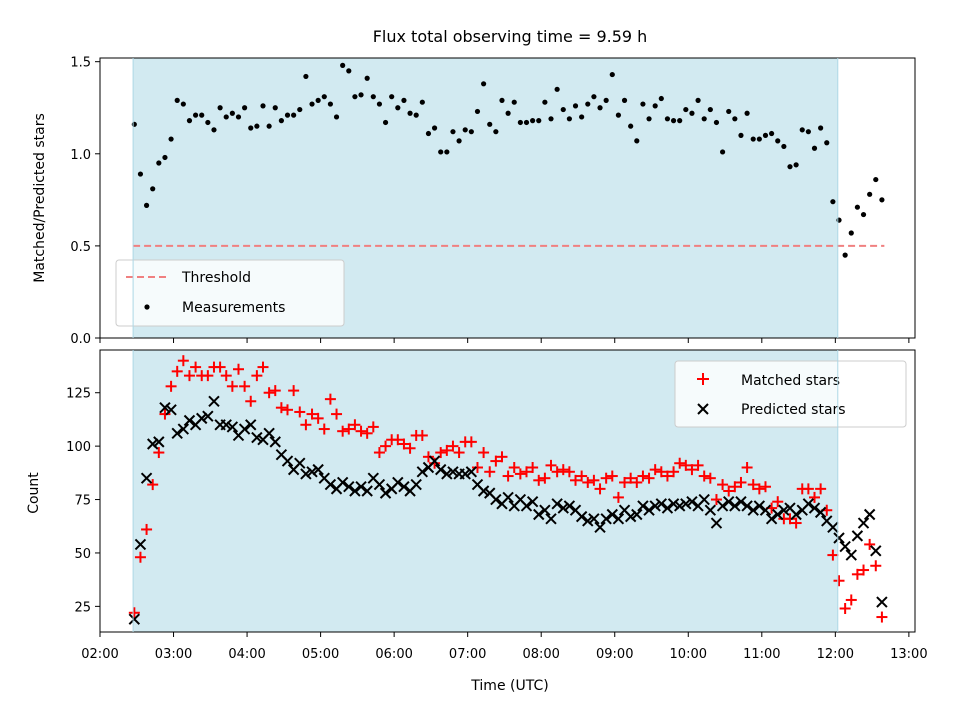  What do you see at coordinates (790, 394) in the screenshot?
I see `count-legend-box` at bounding box center [790, 394].